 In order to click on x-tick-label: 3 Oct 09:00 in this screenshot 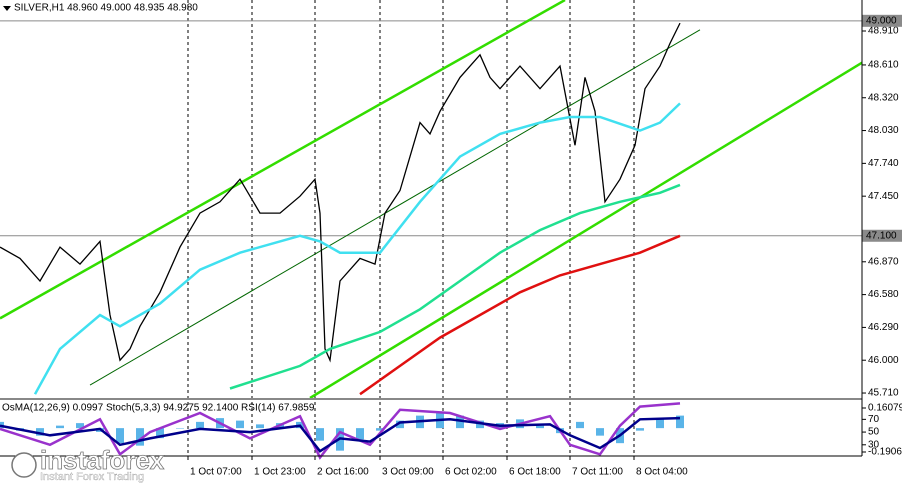, I will do `click(408, 472)`.